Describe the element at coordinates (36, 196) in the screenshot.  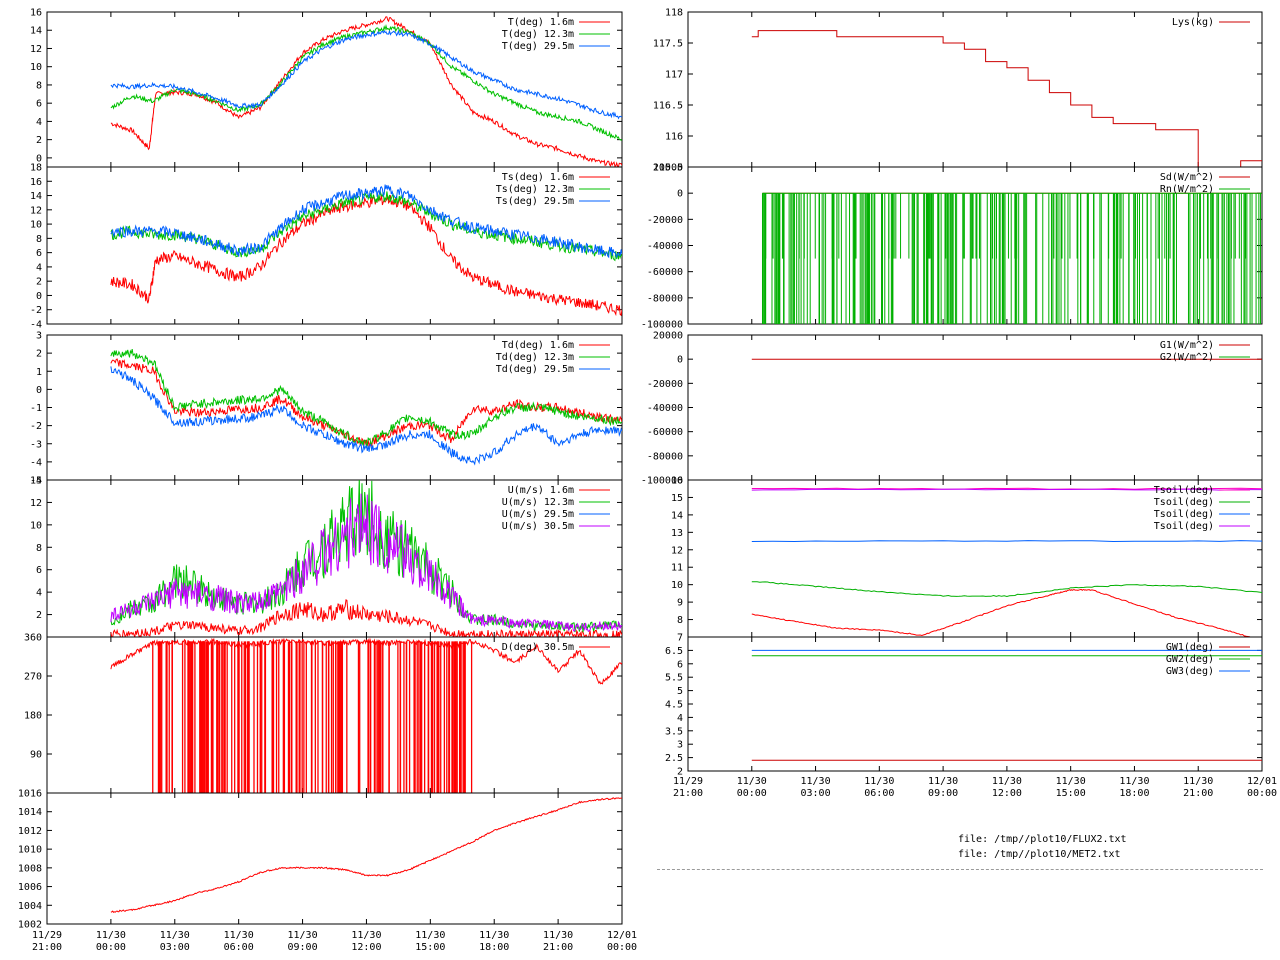
I see `y-tick-label: 14` at that location.